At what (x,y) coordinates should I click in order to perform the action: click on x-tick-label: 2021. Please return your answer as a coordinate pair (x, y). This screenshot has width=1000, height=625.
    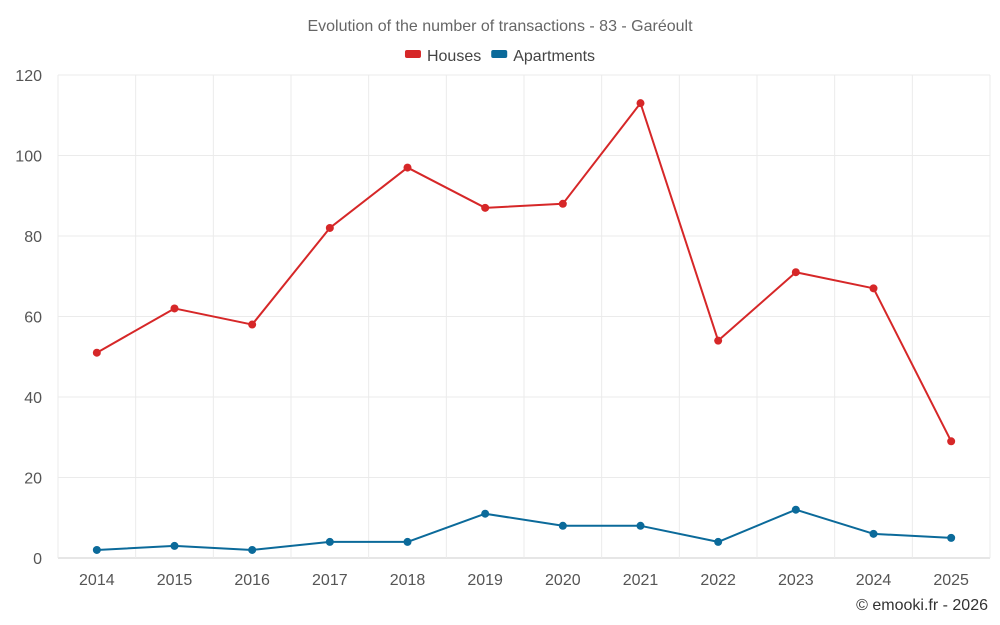
    Looking at the image, I should click on (641, 580).